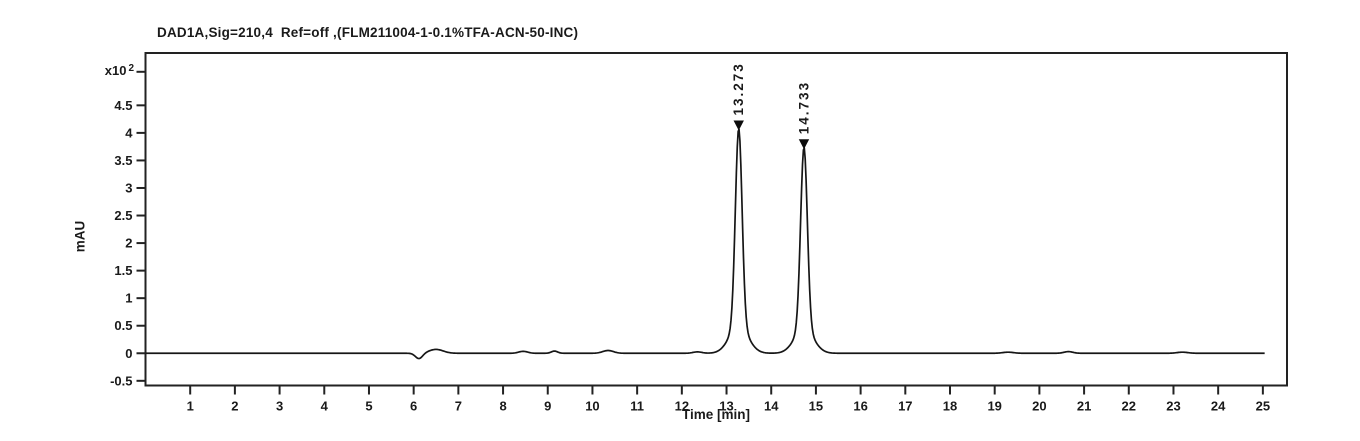  What do you see at coordinates (950, 406) in the screenshot?
I see `x-tick-label: 18` at bounding box center [950, 406].